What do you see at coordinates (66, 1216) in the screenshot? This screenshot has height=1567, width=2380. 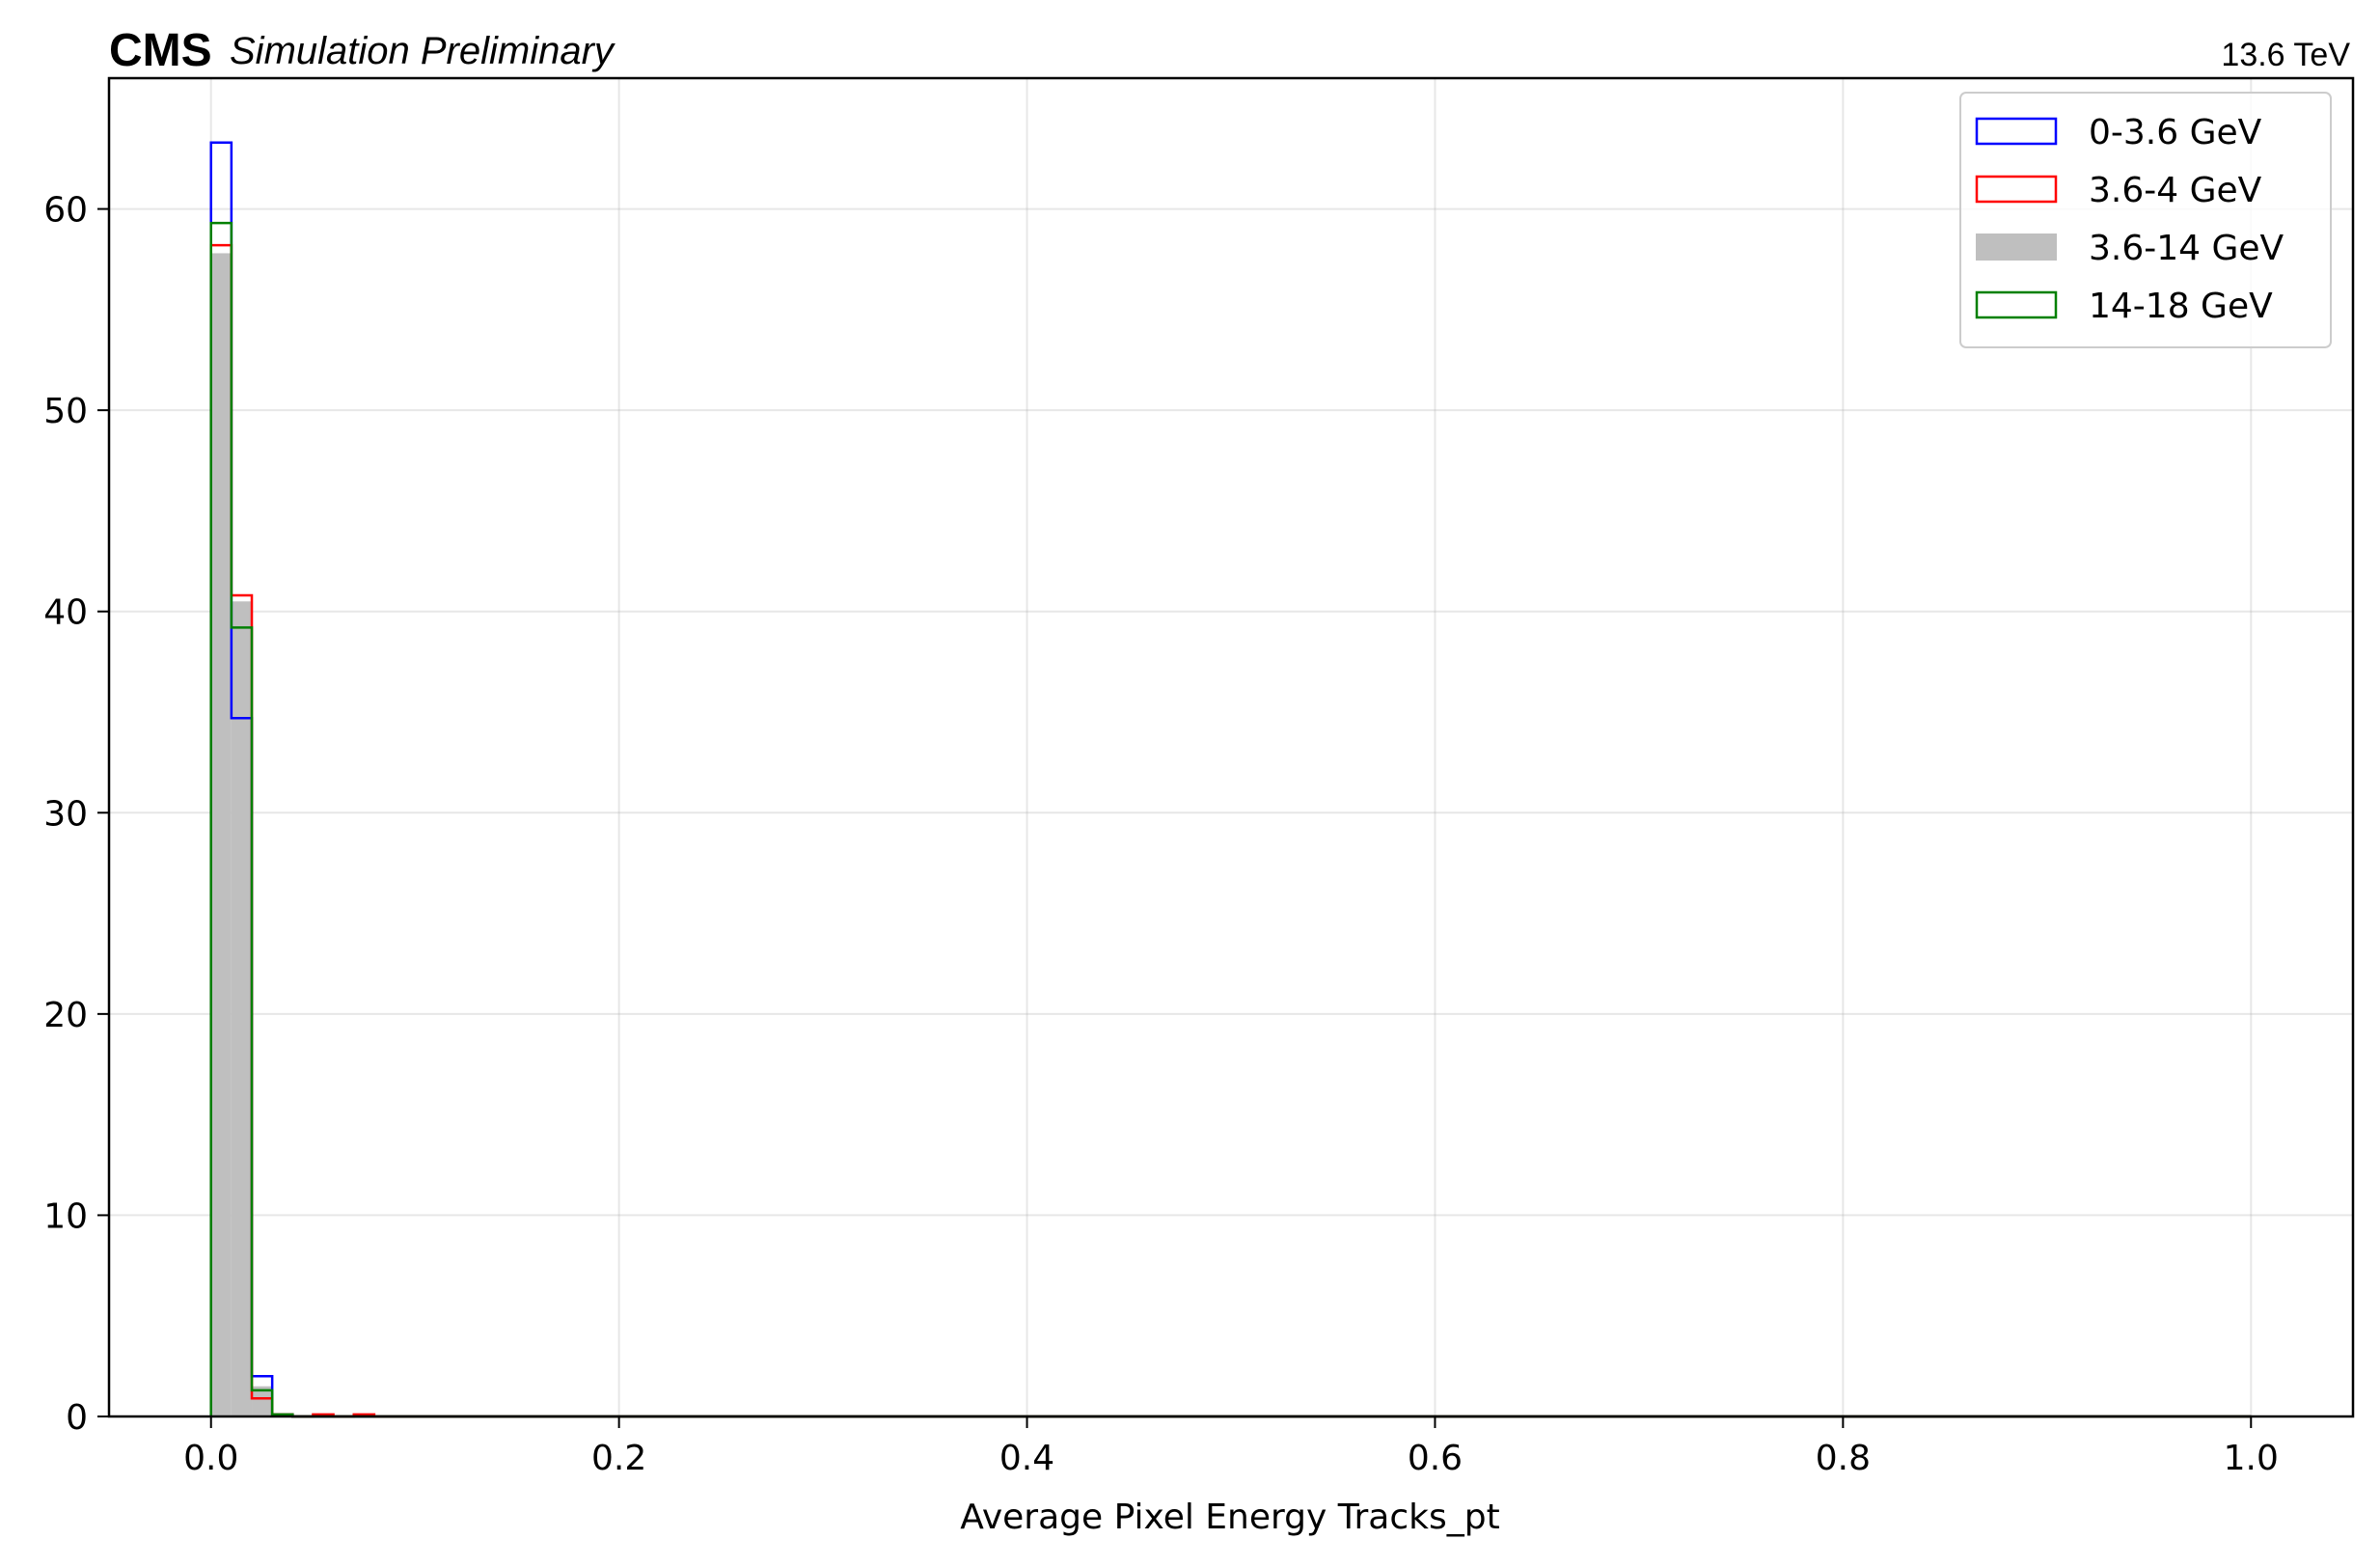 I see `y-tick-label: 10` at bounding box center [66, 1216].